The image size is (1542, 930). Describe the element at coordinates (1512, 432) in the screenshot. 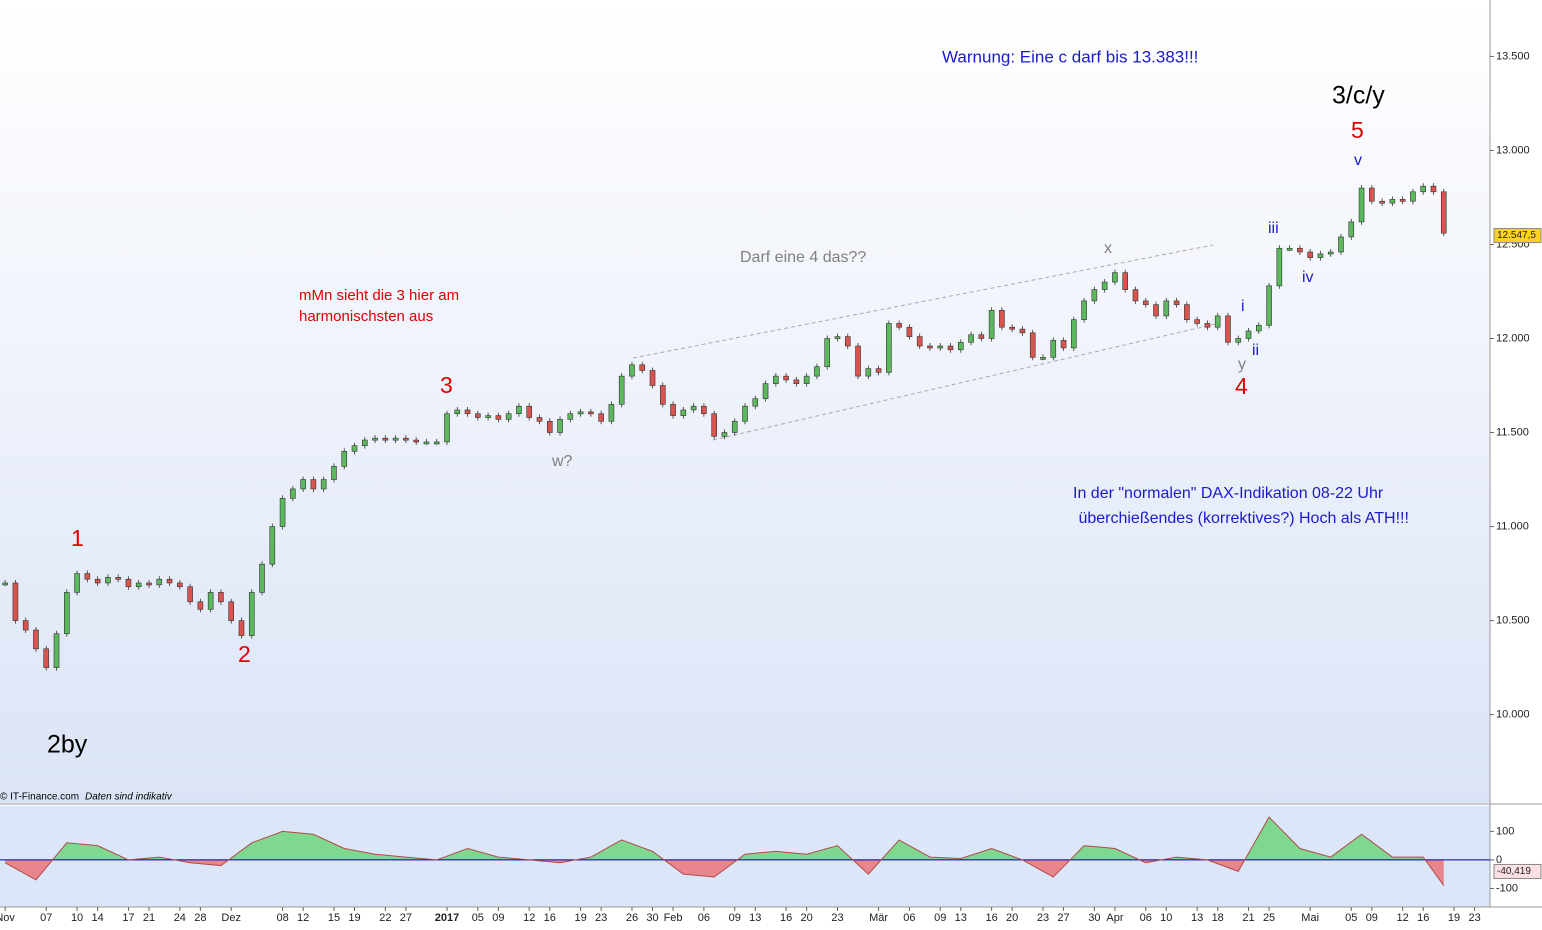

I see `y-tick-label: 11.500` at that location.